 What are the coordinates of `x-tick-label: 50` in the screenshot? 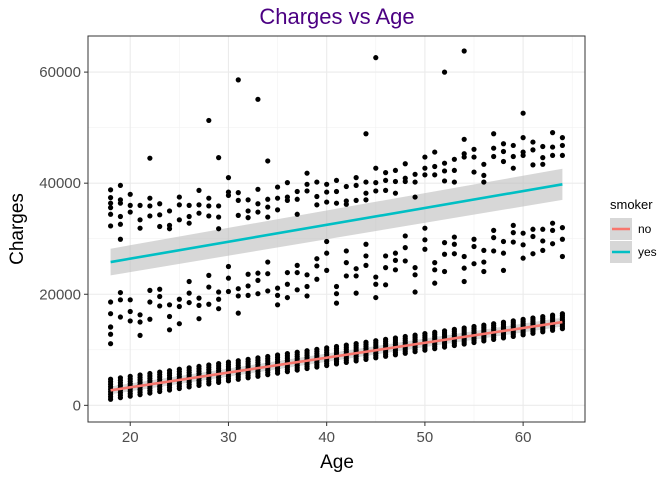 It's located at (425, 437).